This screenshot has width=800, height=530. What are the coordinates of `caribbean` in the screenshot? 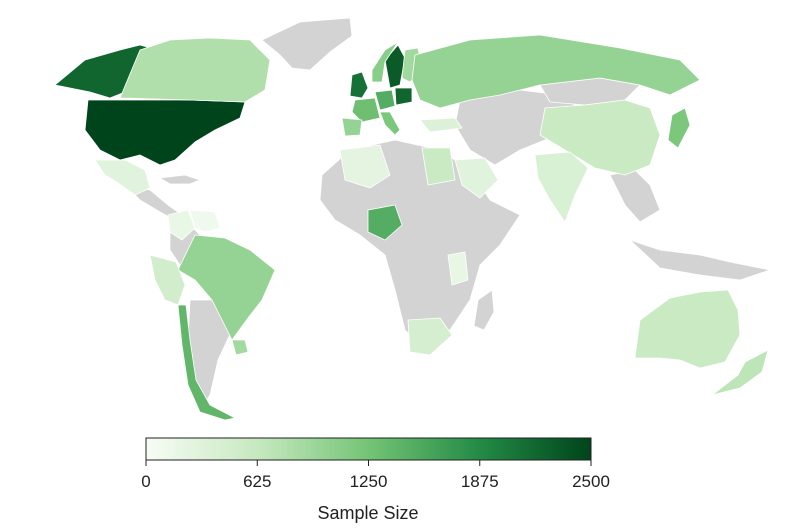 It's located at (180, 179).